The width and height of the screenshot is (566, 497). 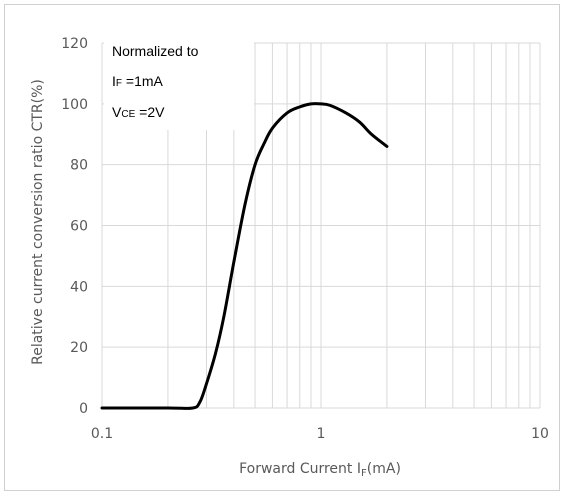 I want to click on y-tick-label: 100, so click(x=74, y=105).